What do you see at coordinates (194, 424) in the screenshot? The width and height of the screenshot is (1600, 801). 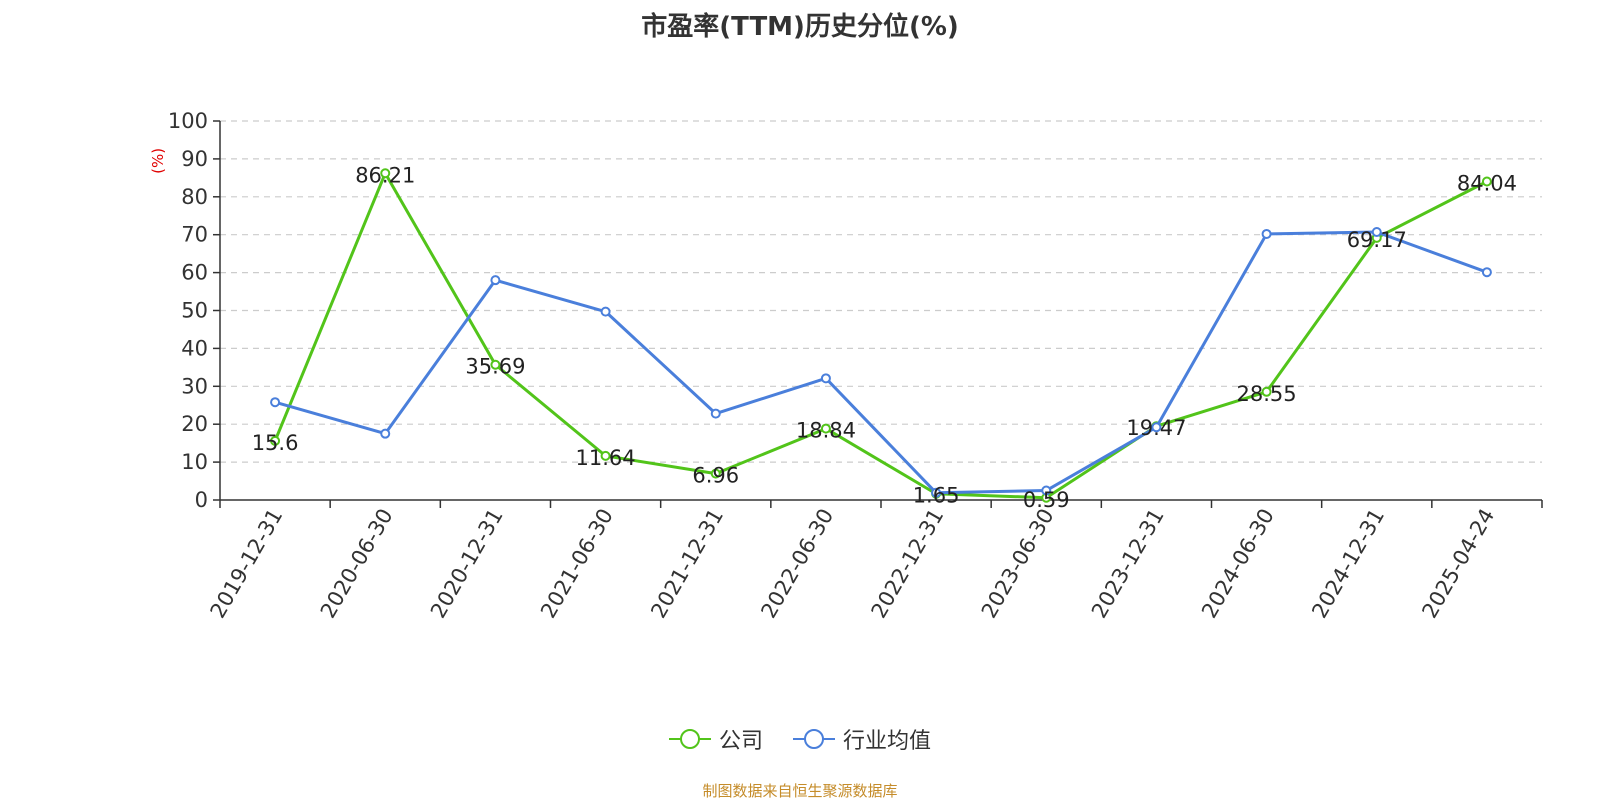 I see `y-tick-label-20: 20` at bounding box center [194, 424].